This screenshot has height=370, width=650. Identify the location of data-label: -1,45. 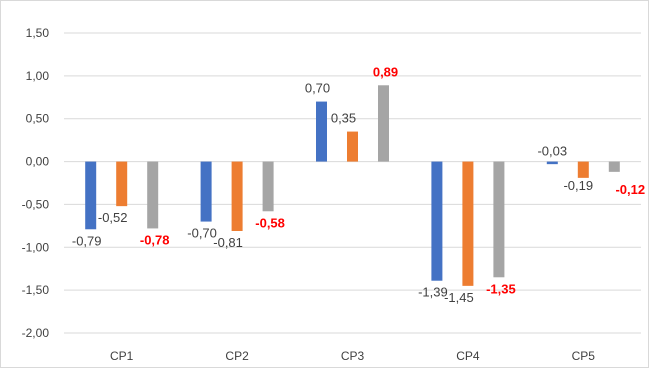
(459, 297).